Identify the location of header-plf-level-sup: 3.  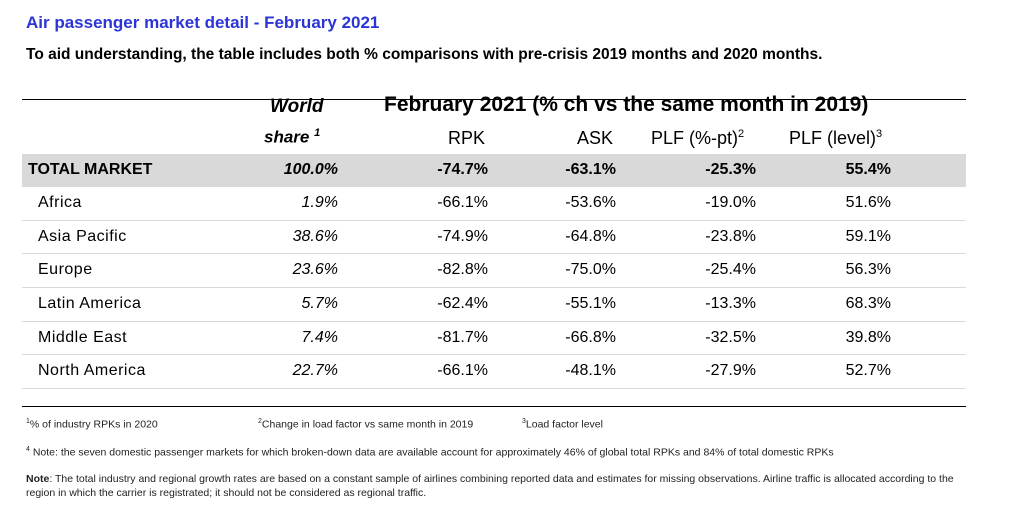
(879, 134).